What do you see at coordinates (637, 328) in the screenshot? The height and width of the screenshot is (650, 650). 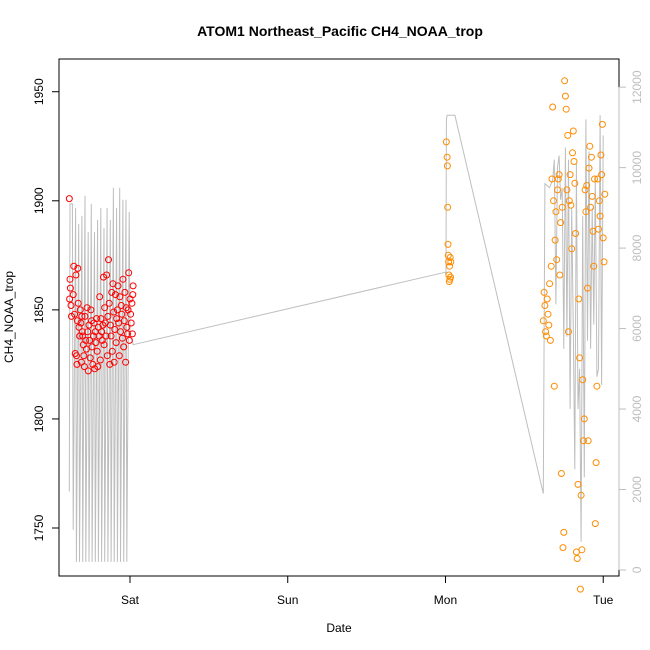 I see `y2-tick-label: 6000` at bounding box center [637, 328].